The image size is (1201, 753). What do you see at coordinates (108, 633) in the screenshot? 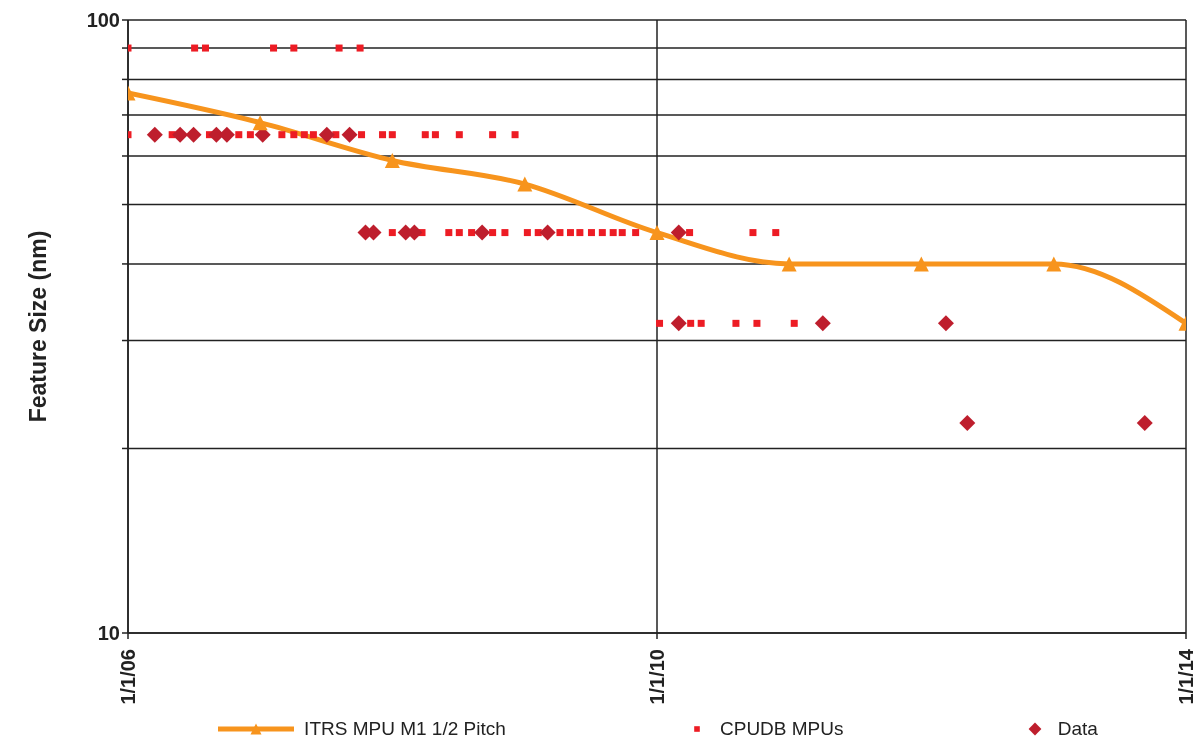
I see `y-tick-label: 10` at bounding box center [108, 633].